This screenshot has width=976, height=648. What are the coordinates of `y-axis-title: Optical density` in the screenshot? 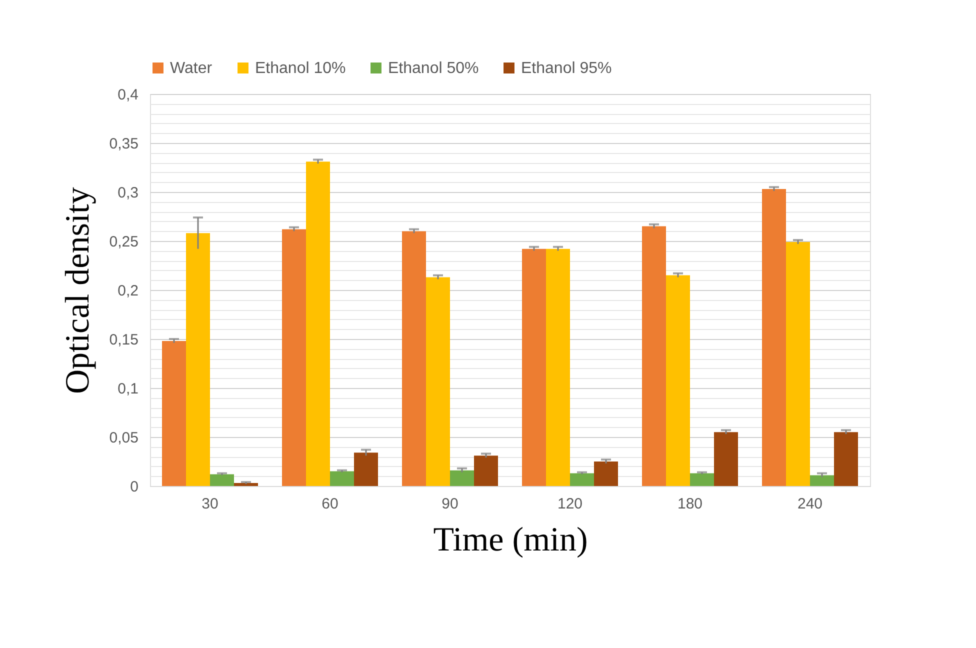 It's located at (77, 290).